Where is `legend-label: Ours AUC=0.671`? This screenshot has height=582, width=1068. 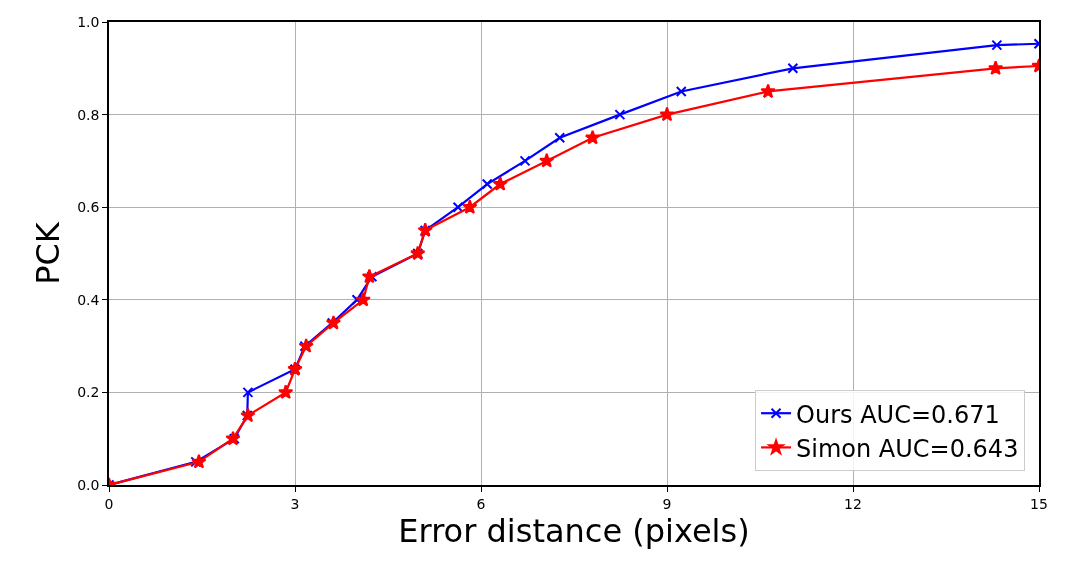 legend-label: Ours AUC=0.671 is located at coordinates (898, 414).